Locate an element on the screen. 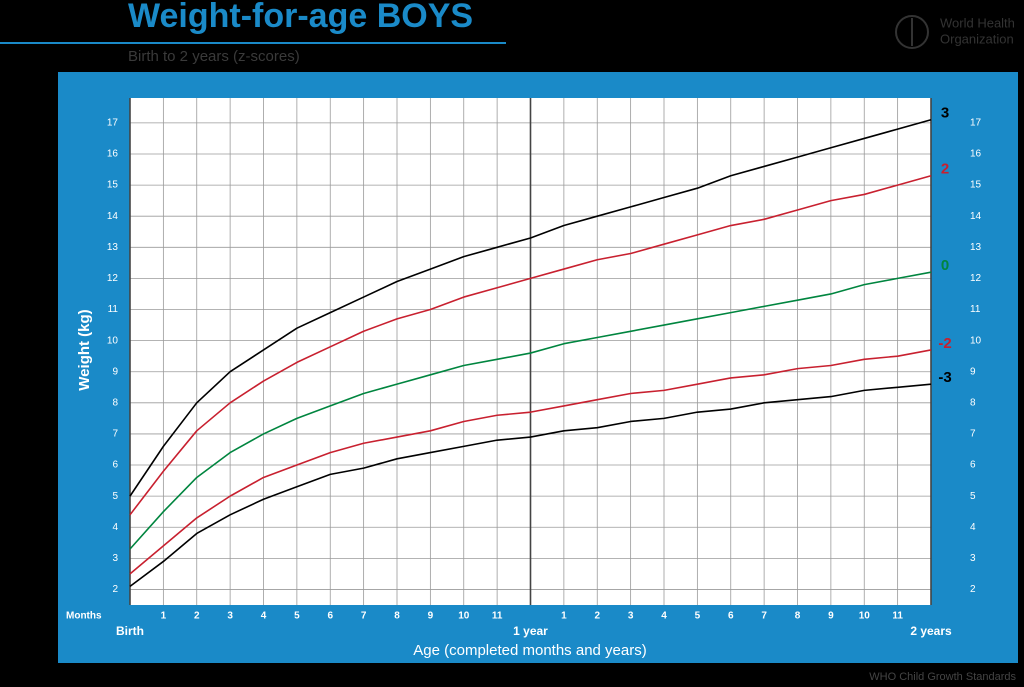  chart-subtitle: Birth to 2 years (z-scores) is located at coordinates (214, 56).